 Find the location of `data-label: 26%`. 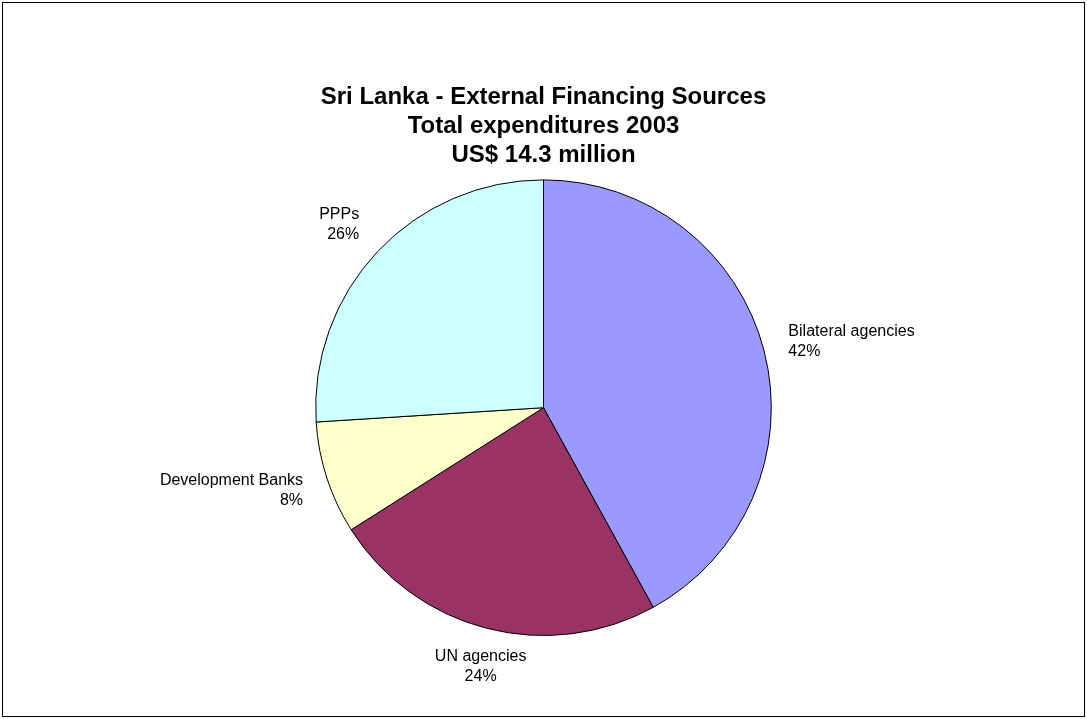

data-label: 26% is located at coordinates (343, 233).